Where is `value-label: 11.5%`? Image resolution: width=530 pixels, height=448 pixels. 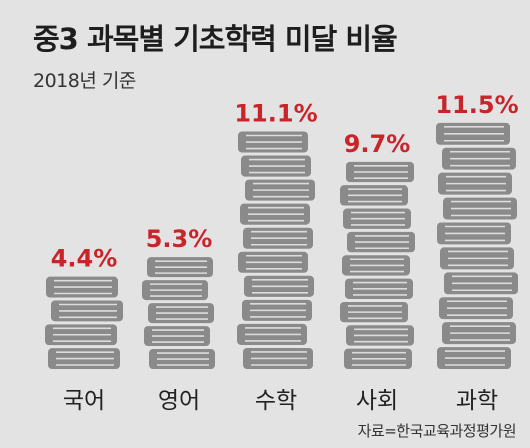
value-label: 11.5% is located at coordinates (476, 105).